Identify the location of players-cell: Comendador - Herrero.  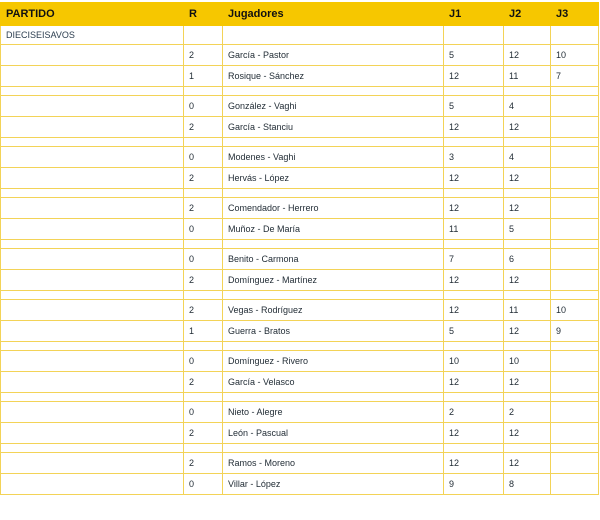
(333, 208).